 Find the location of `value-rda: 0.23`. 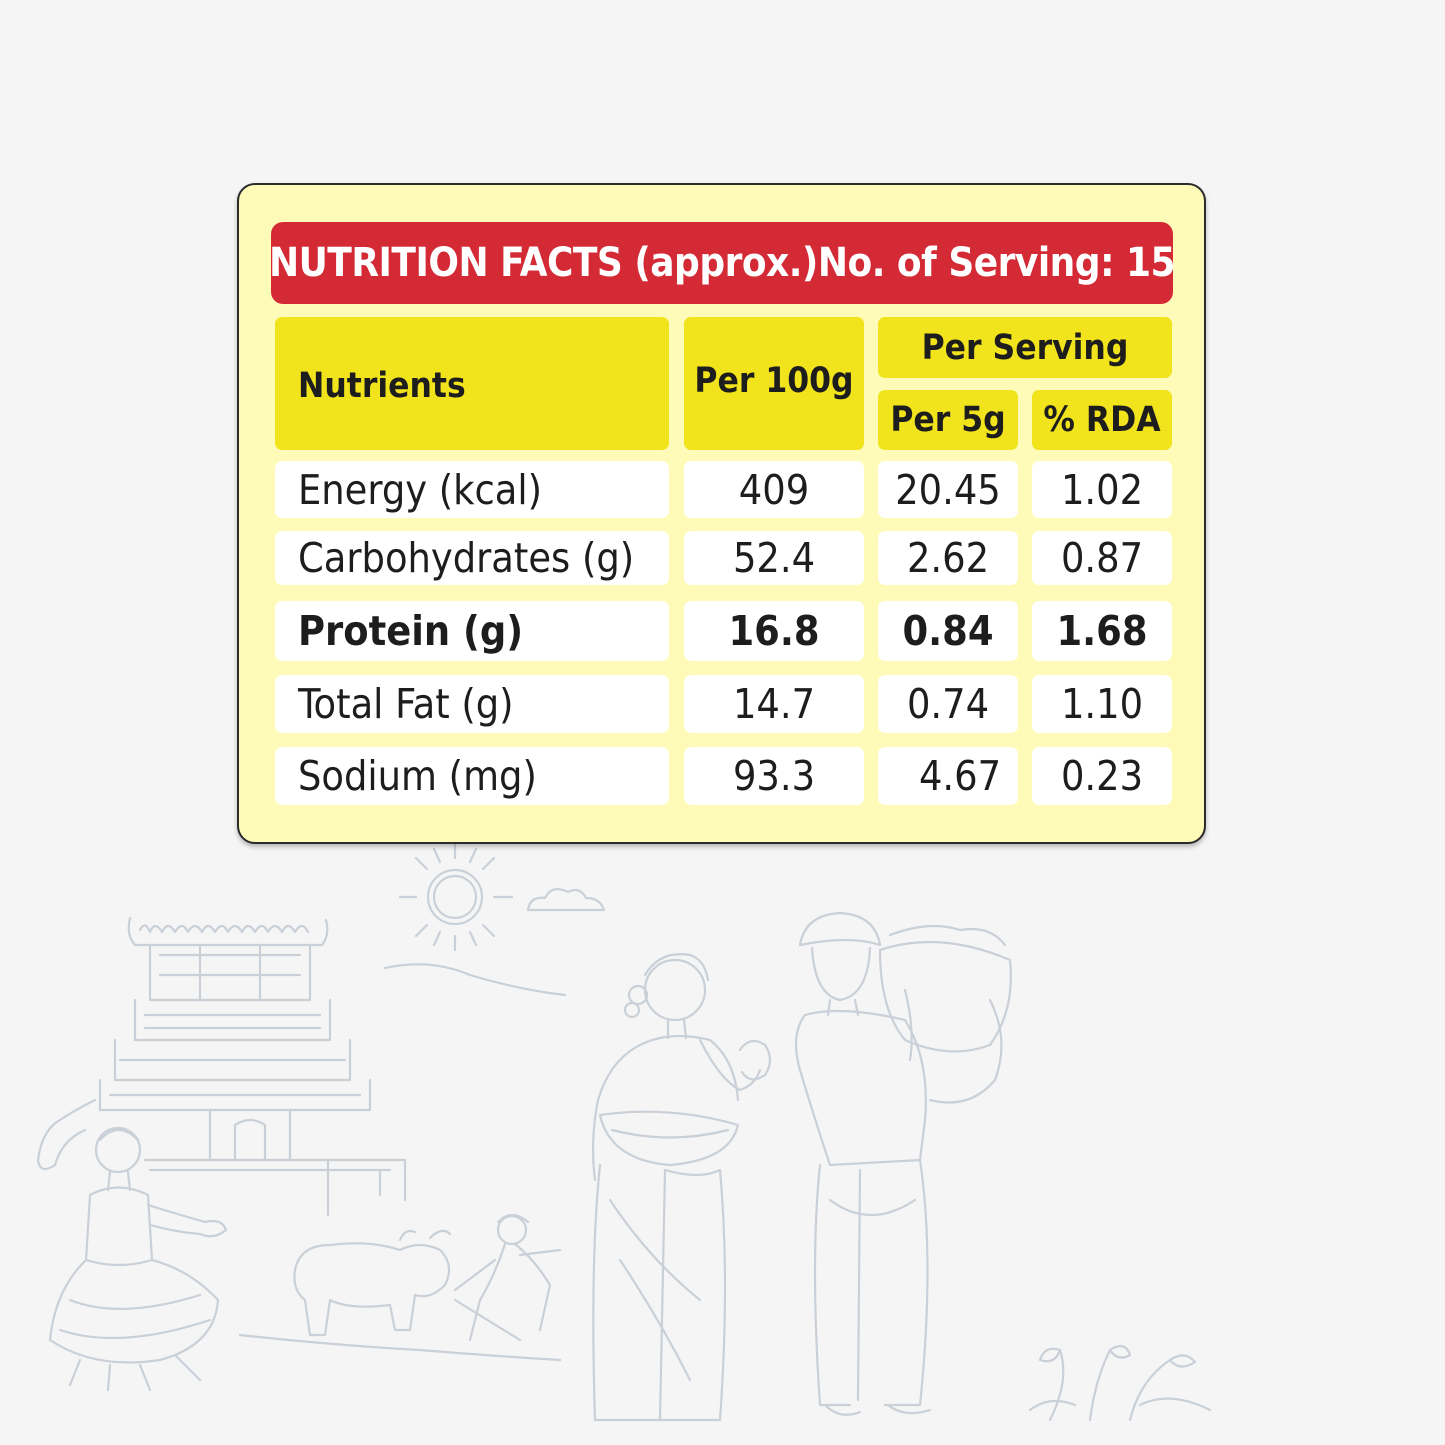

value-rda: 0.23 is located at coordinates (1102, 776).